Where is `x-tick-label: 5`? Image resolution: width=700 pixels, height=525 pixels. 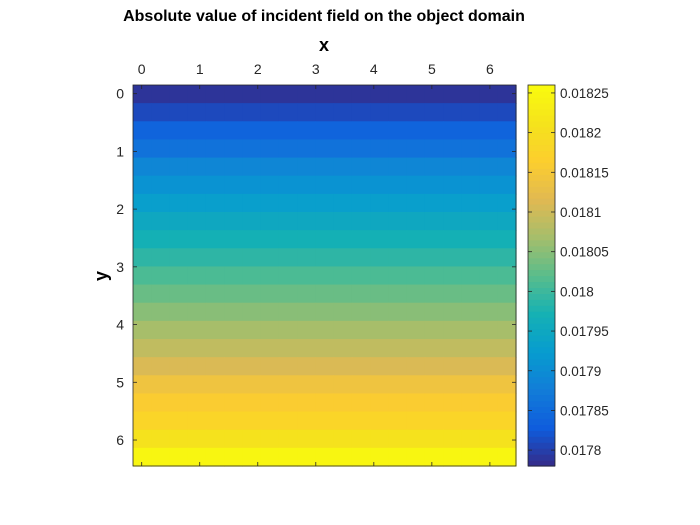 x-tick-label: 5 is located at coordinates (432, 69).